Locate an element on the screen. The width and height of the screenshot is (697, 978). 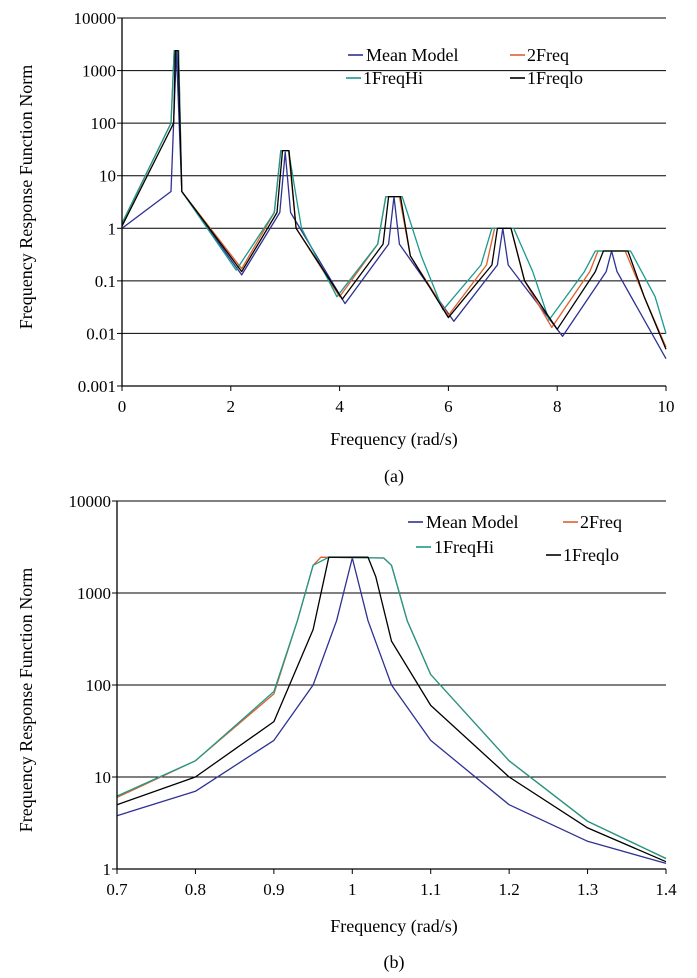
x-tick-label: 8 is located at coordinates (557, 406).